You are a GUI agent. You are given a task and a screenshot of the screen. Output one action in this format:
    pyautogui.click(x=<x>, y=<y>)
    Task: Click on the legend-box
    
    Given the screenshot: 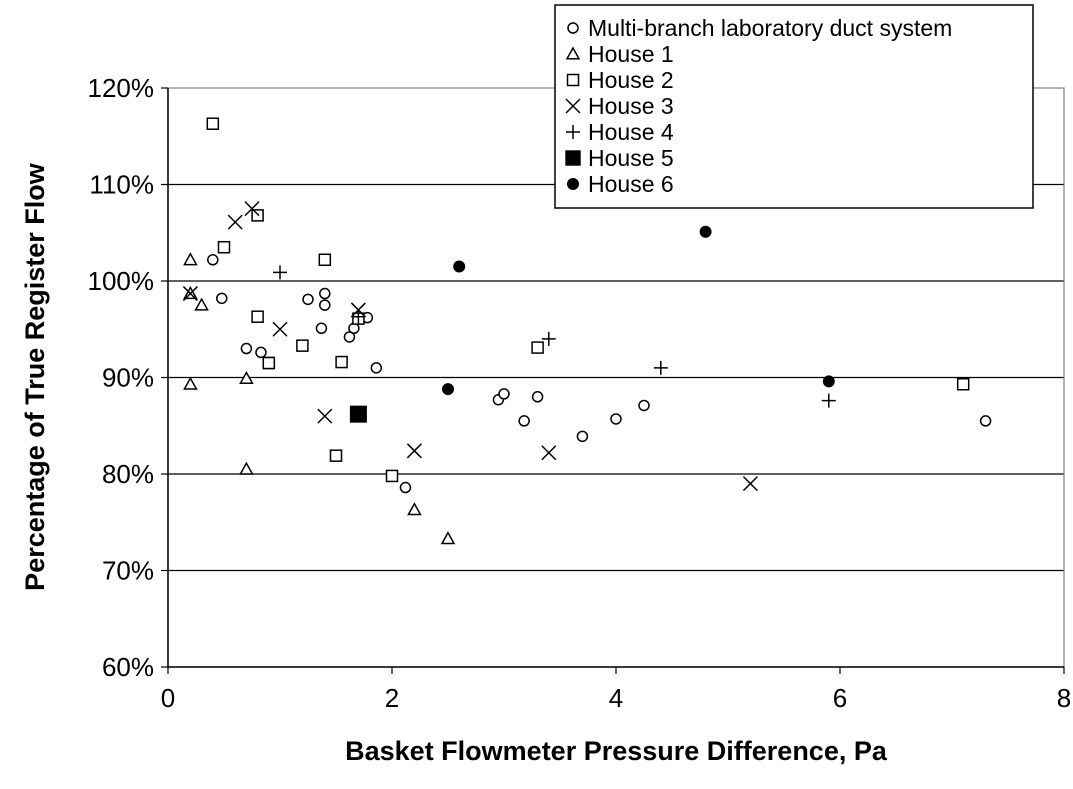 What is the action you would take?
    pyautogui.click(x=794, y=106)
    